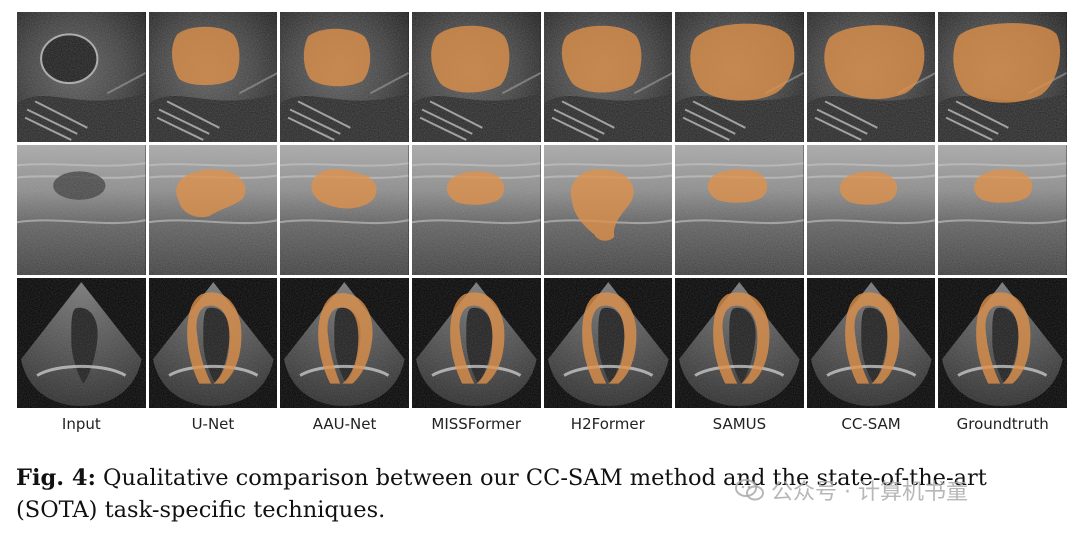  Describe the element at coordinates (749, 490) in the screenshot. I see `wechat-icon` at that location.